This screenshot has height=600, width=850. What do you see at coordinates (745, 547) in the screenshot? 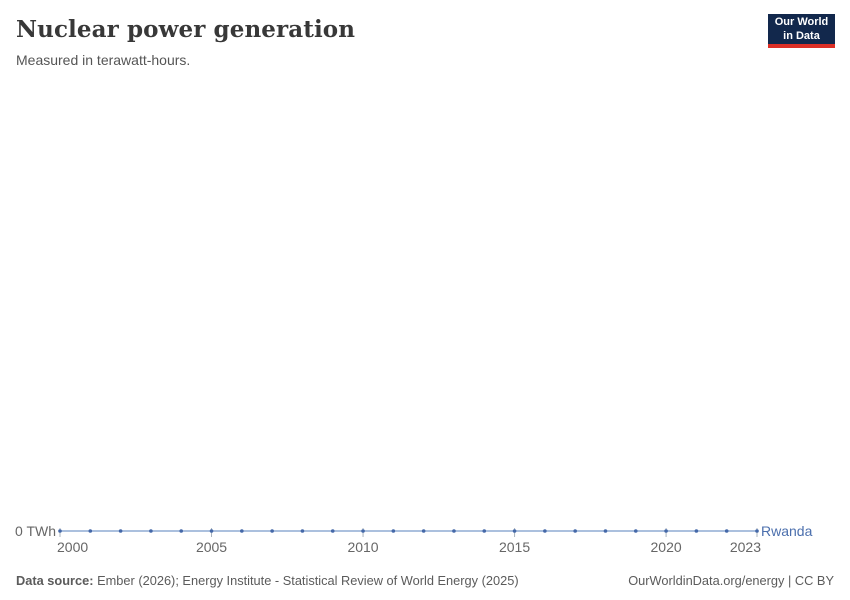
I see `x-axis-tick-label: 2023` at bounding box center [745, 547].